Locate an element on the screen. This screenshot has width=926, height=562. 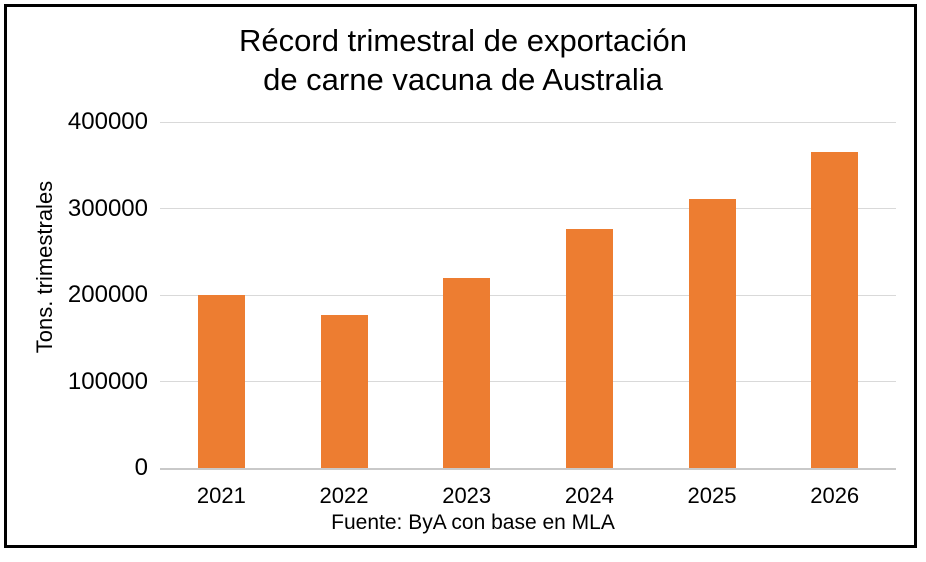
chart-title-line-2: de carne vacuna de Australia is located at coordinates (463, 79).